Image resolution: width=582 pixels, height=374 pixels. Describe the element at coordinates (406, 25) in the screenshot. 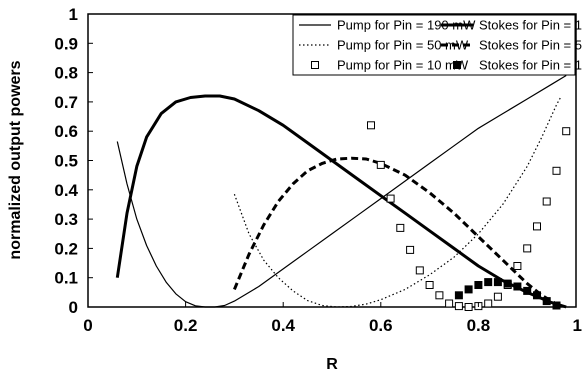

I see `legend-label: Pump for Pin = 190 mW` at that location.